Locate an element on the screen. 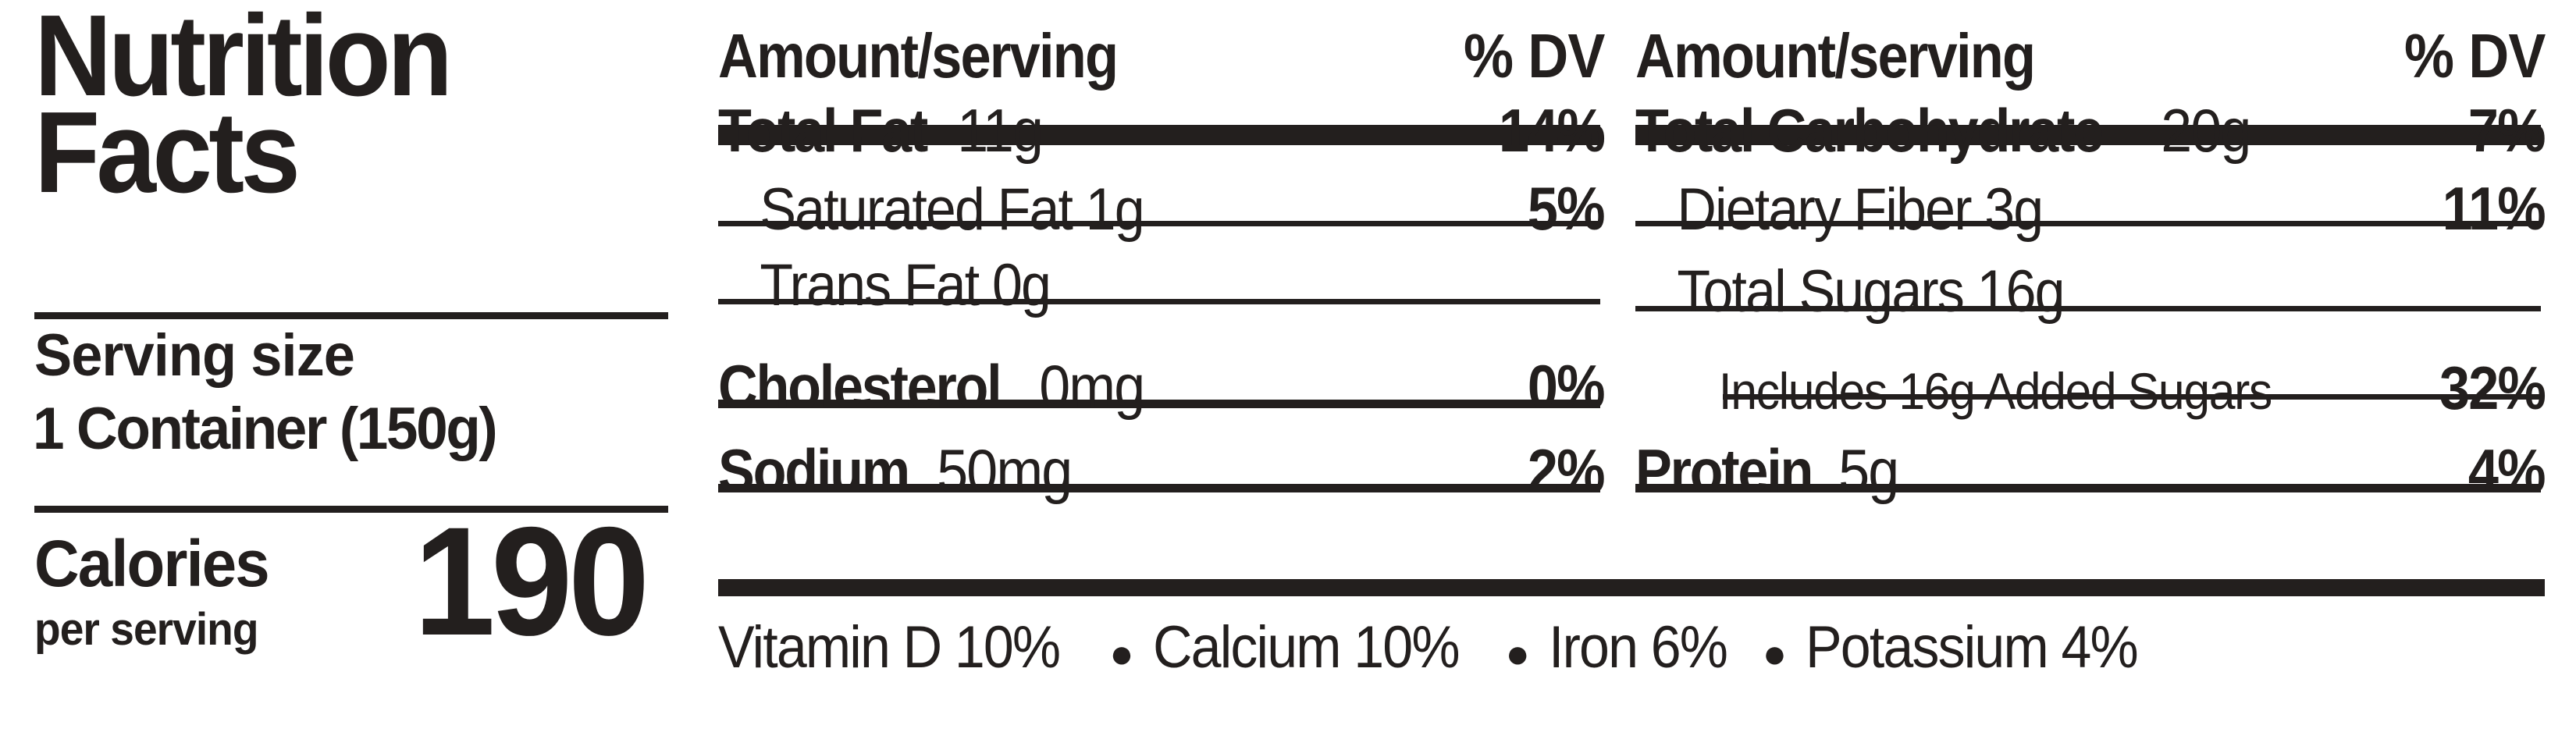 This screenshot has height=743, width=2576. nutrient-name-protein: Protein is located at coordinates (1724, 470).